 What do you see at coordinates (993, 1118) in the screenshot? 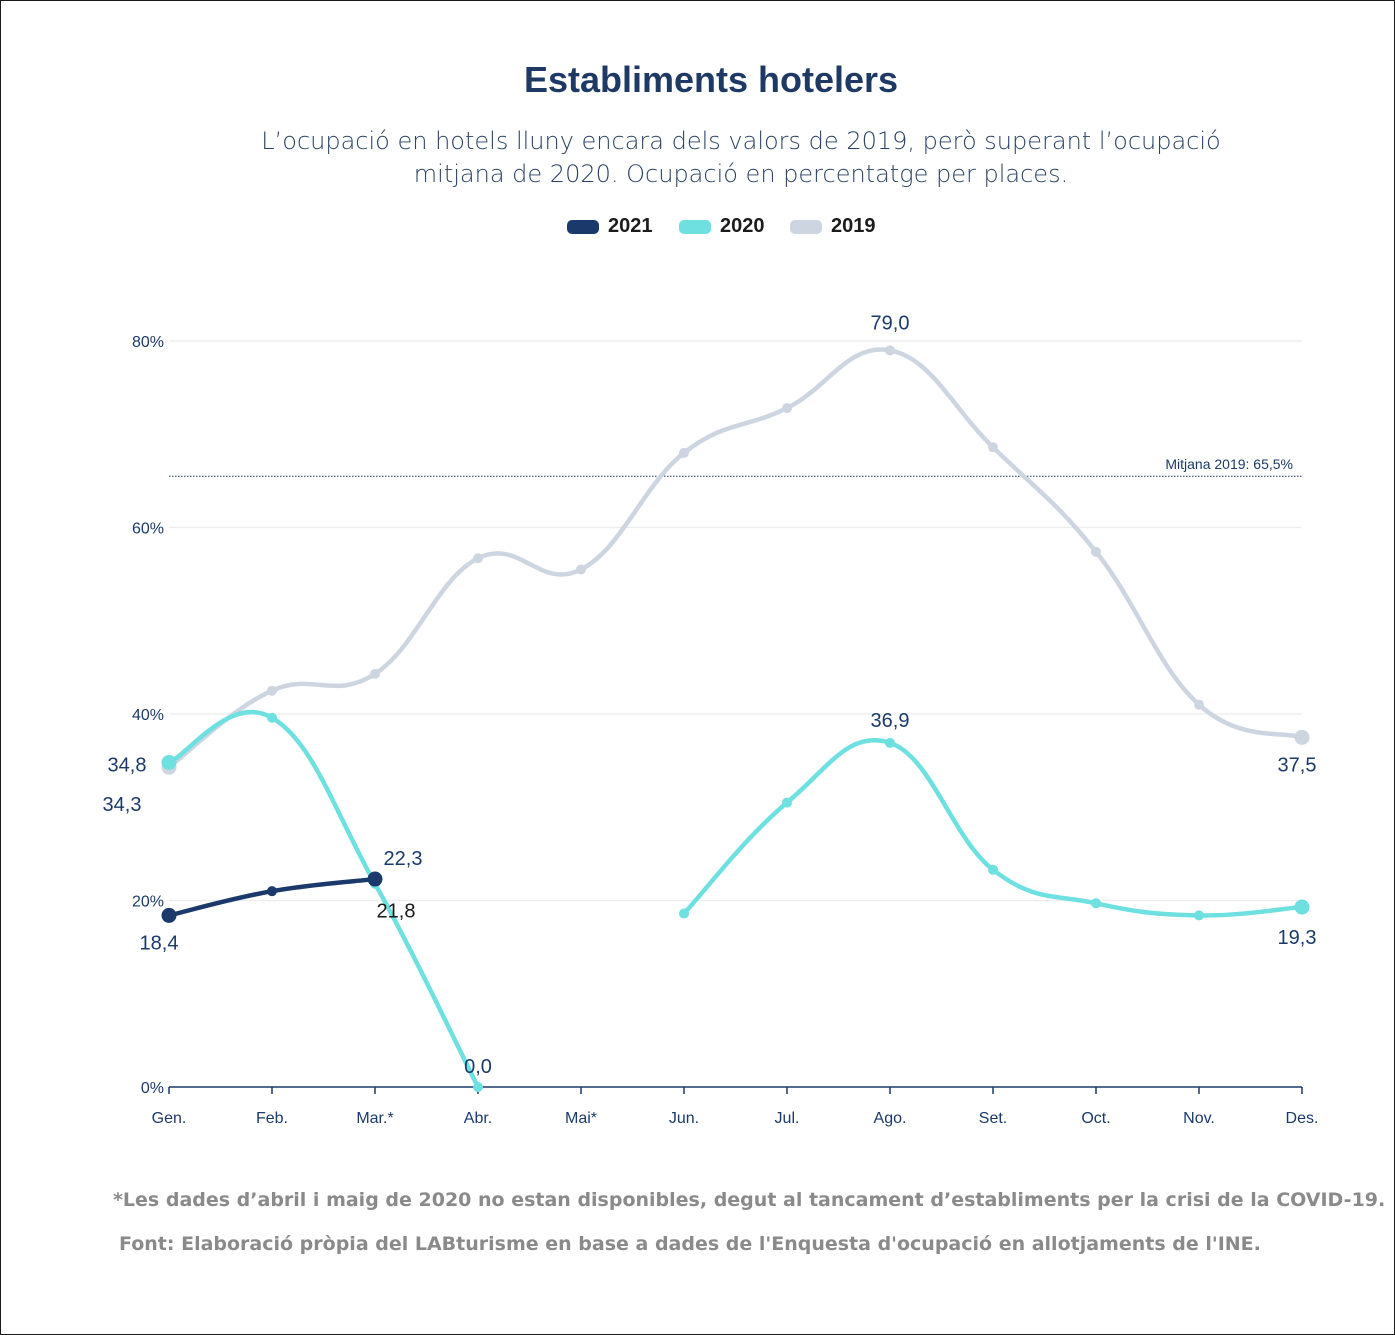
I see `x-tick-label: Set.` at bounding box center [993, 1118].